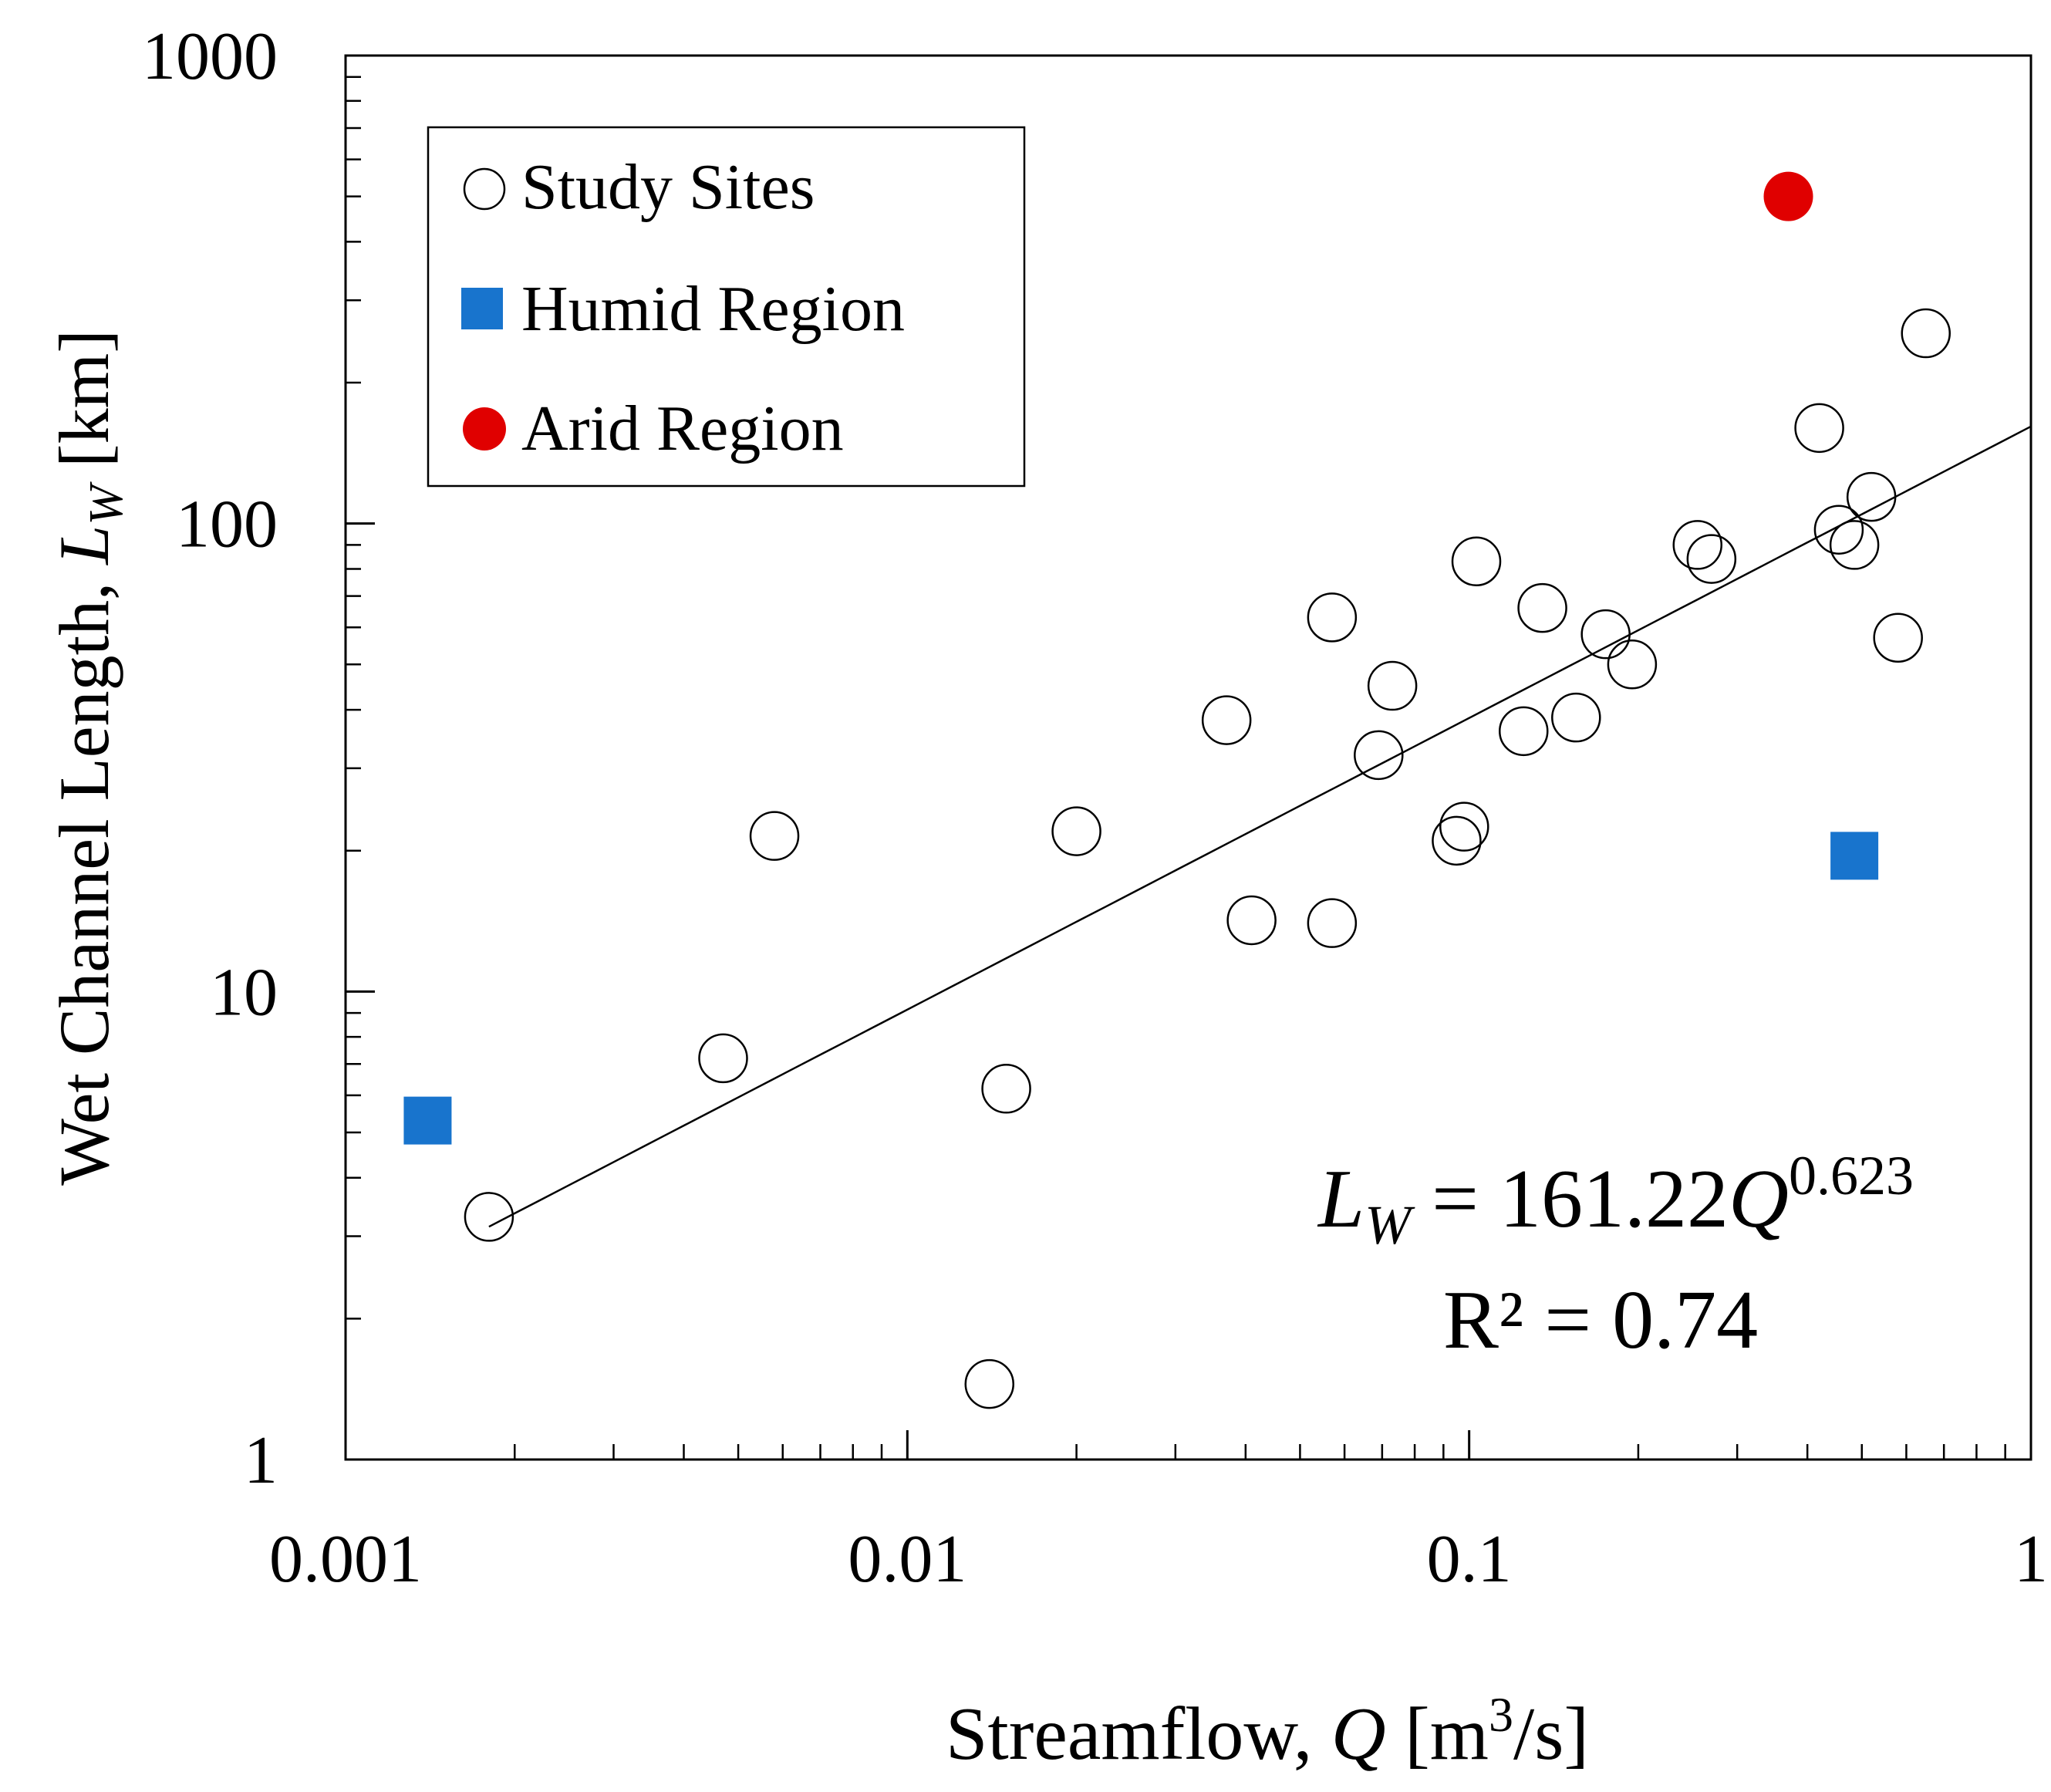  I want to click on equation-exponent: 0.623, so click(1851, 1175).